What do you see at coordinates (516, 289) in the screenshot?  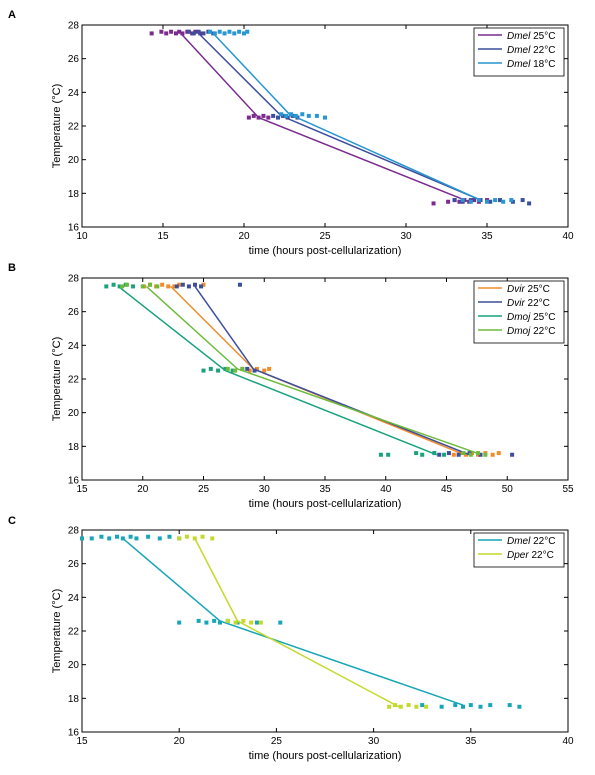 I see `legend-species: Dvir` at bounding box center [516, 289].